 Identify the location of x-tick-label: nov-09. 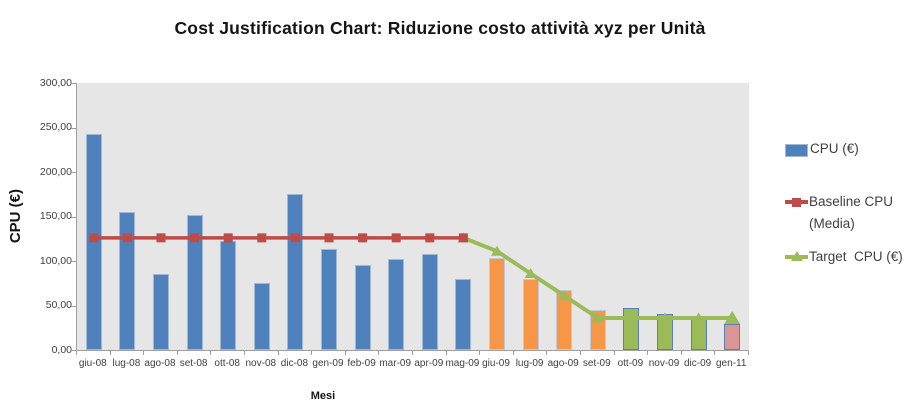
(664, 363).